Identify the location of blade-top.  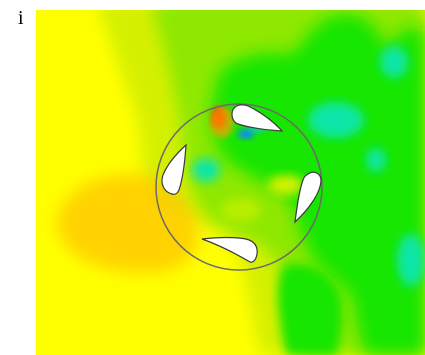
(257, 118).